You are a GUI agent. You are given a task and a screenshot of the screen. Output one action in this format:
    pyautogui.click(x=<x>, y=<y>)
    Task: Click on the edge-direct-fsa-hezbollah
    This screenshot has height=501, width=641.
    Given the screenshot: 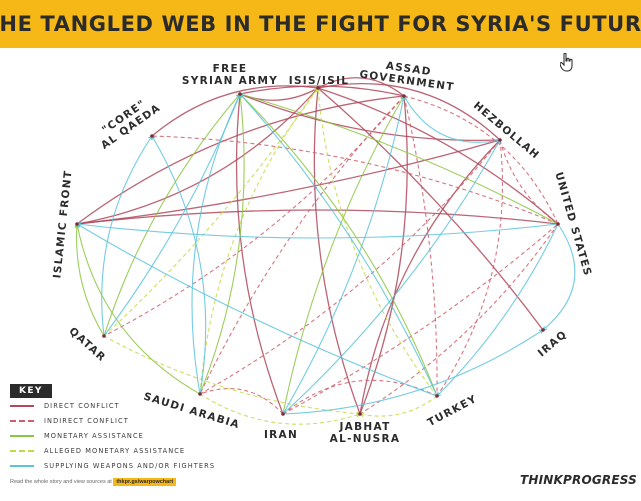 What is the action you would take?
    pyautogui.click(x=370, y=117)
    